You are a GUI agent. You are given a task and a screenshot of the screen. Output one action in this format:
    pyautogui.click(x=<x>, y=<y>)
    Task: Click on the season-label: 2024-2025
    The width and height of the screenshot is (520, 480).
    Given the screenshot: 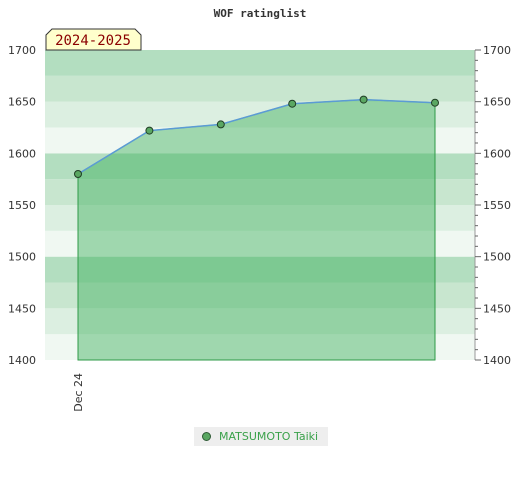 What is the action you would take?
    pyautogui.click(x=93, y=41)
    